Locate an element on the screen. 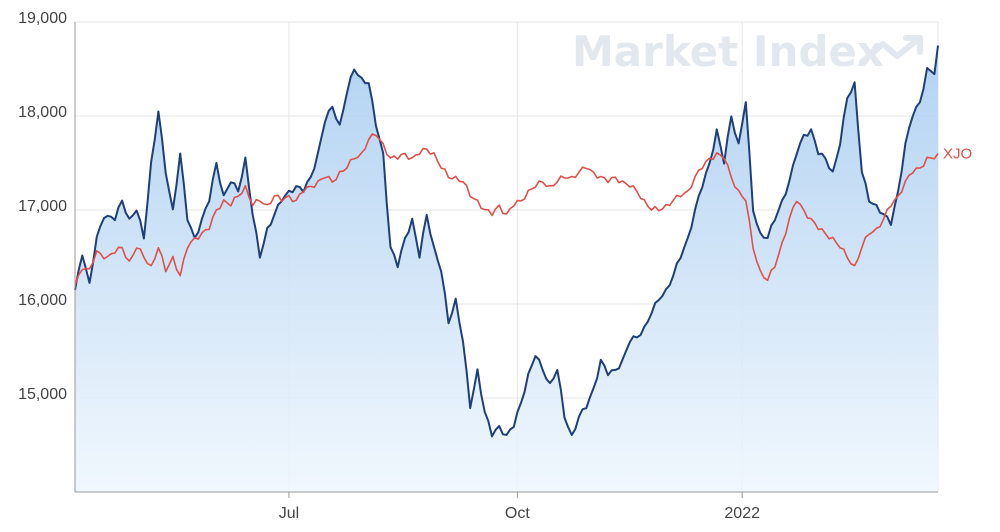 The height and width of the screenshot is (532, 1000). y-tick-label: 17,000 is located at coordinates (42, 206).